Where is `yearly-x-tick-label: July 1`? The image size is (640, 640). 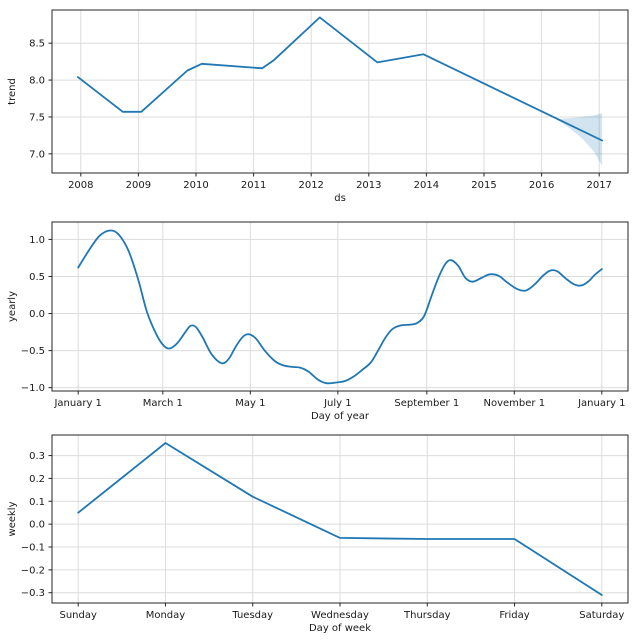
yearly-x-tick-label: July 1 is located at coordinates (337, 403).